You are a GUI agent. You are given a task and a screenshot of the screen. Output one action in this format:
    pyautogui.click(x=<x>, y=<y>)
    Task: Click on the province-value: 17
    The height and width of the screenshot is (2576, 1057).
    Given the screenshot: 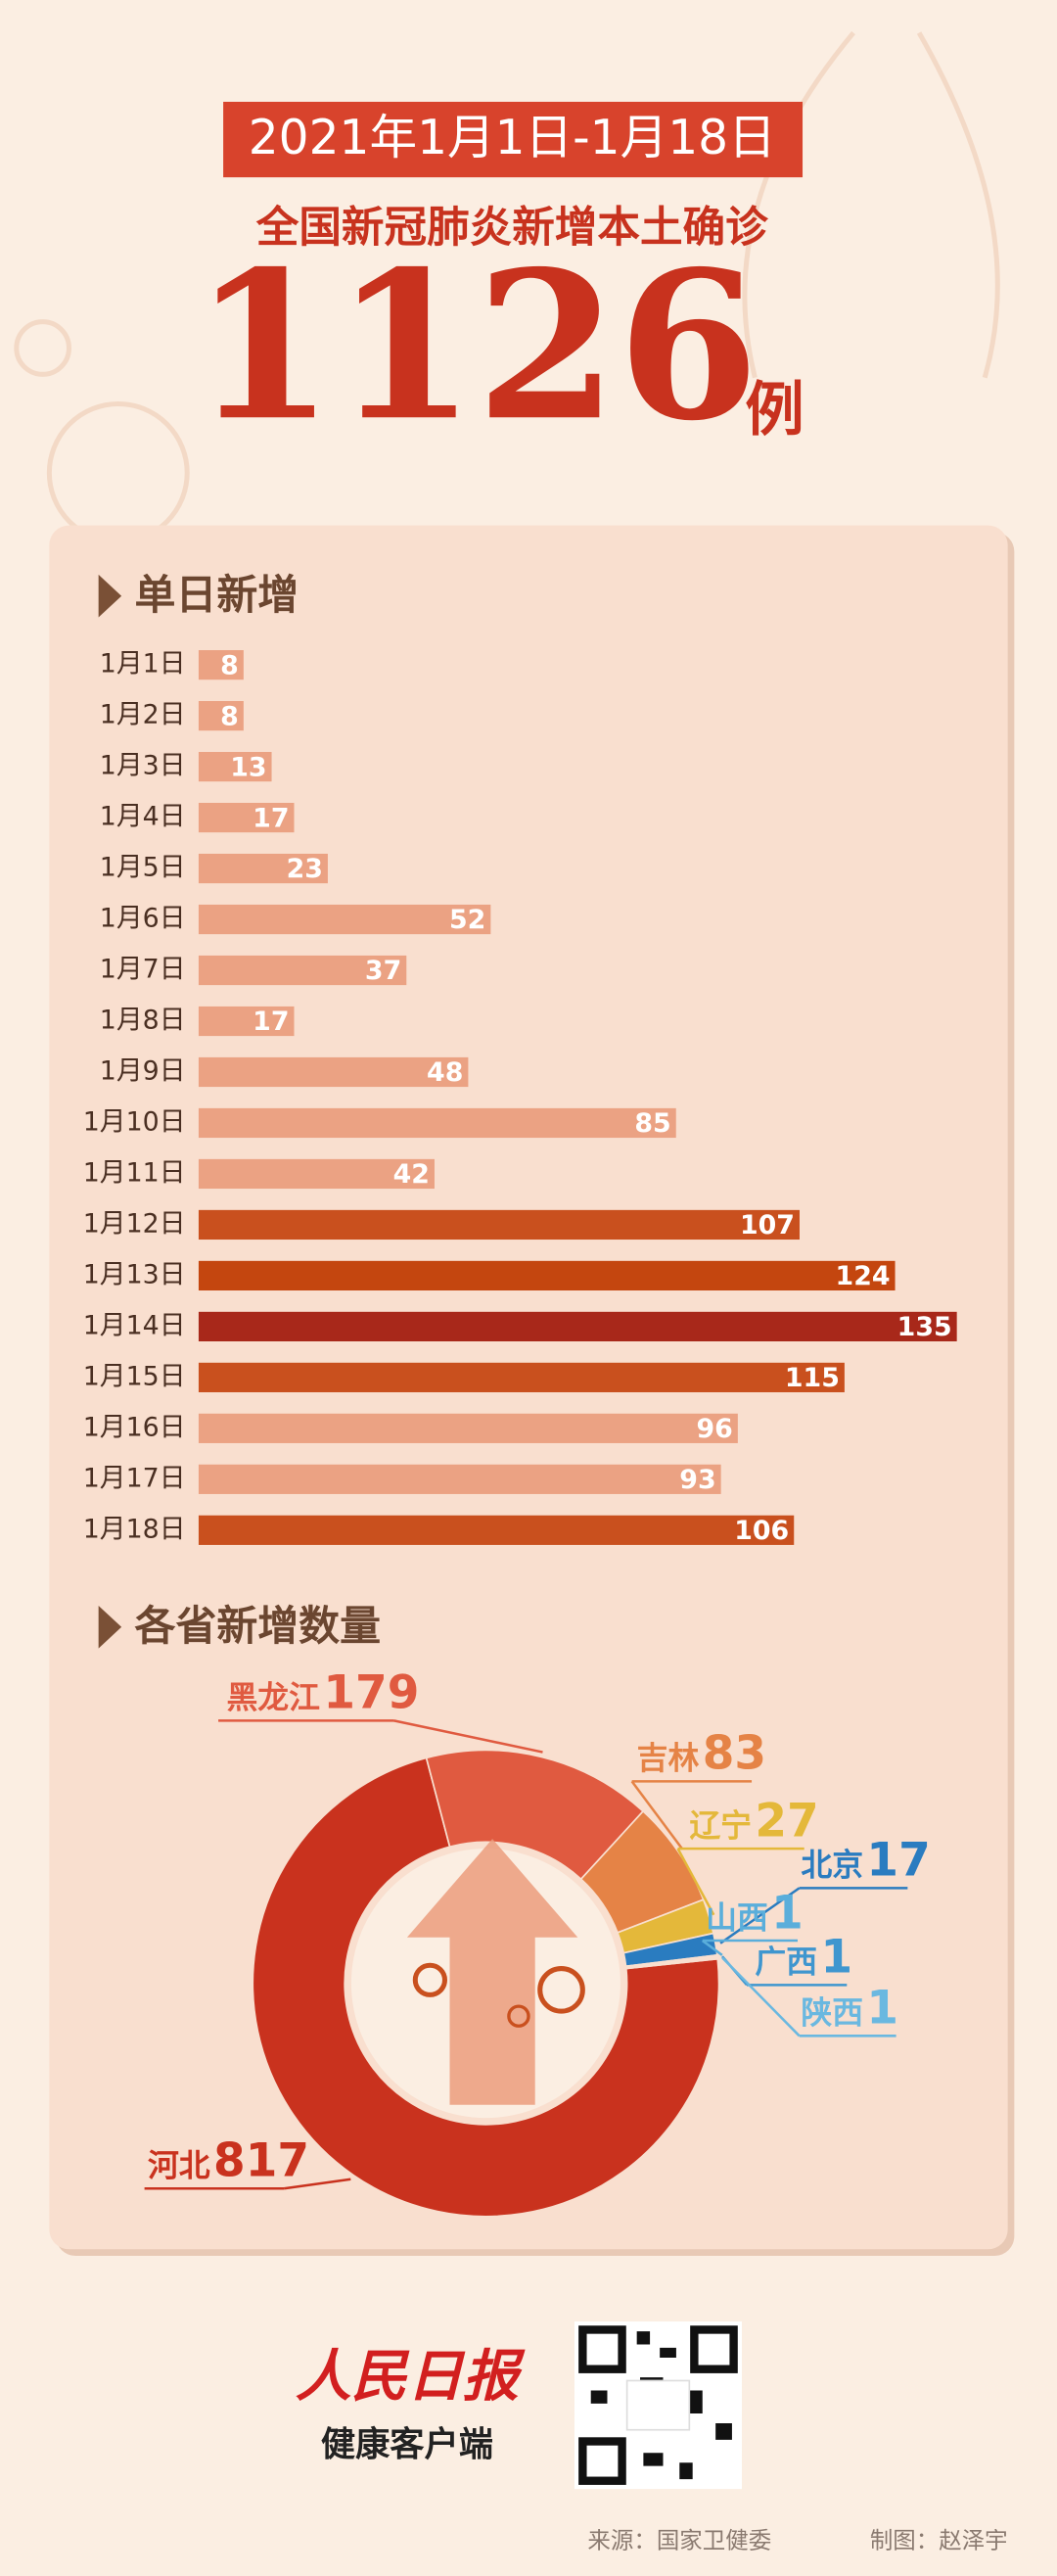 What is the action you would take?
    pyautogui.click(x=898, y=1861)
    